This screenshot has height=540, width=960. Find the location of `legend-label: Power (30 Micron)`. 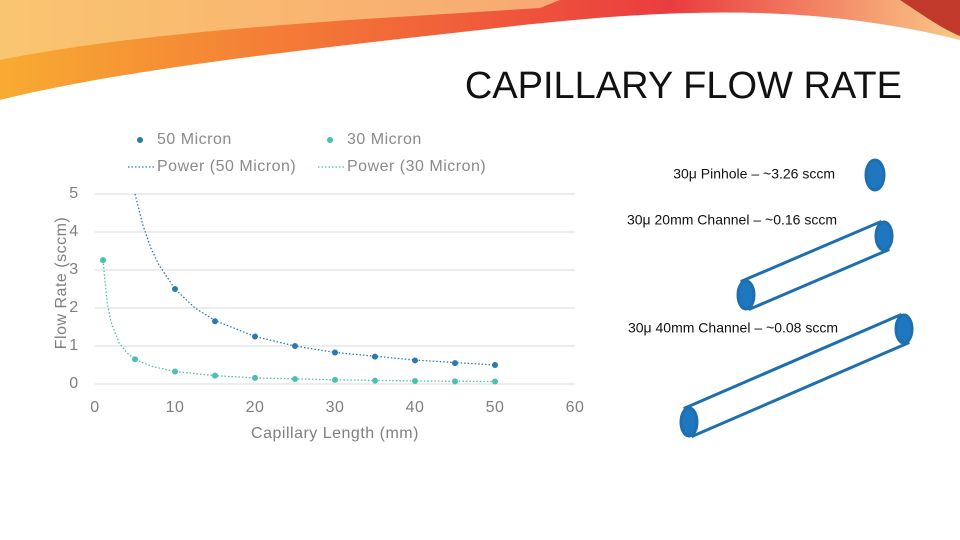

legend-label: Power (30 Micron) is located at coordinates (416, 166).